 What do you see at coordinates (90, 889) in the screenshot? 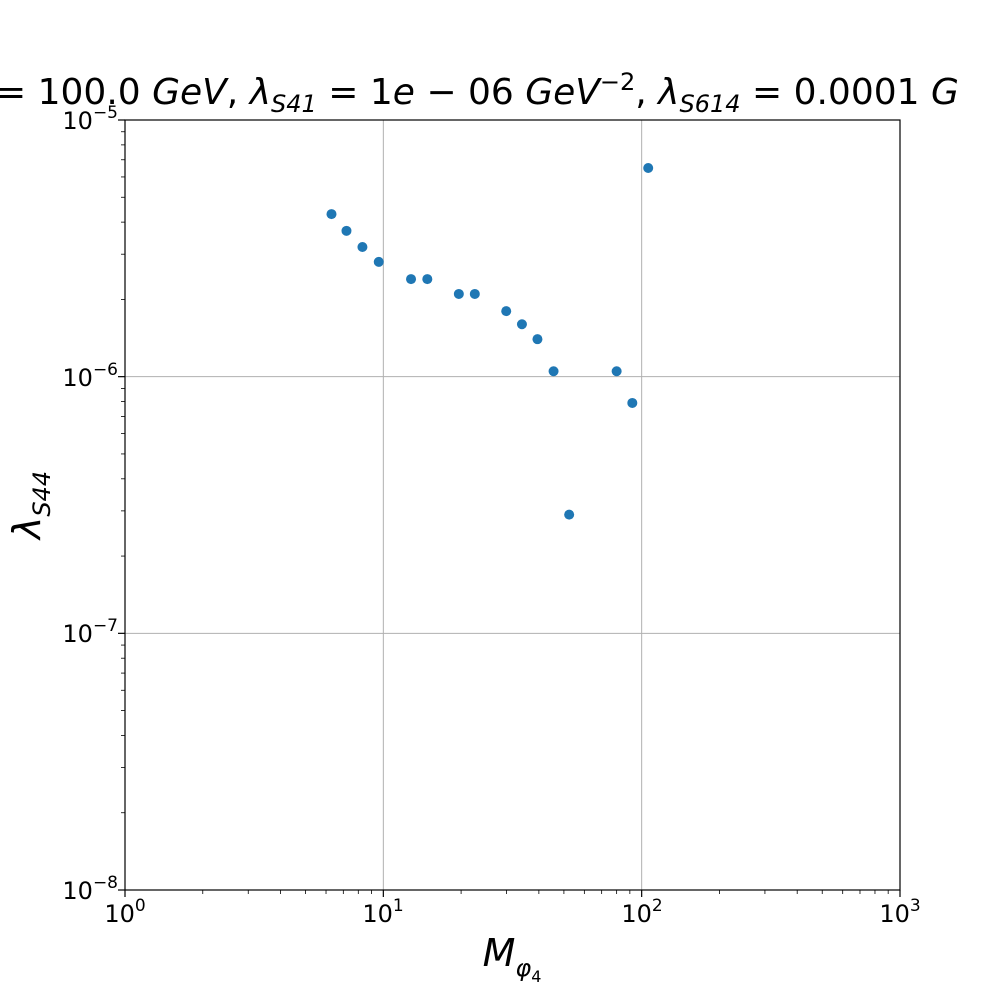
I see `y-tick-label-0: 10⁻⁸` at bounding box center [90, 889].